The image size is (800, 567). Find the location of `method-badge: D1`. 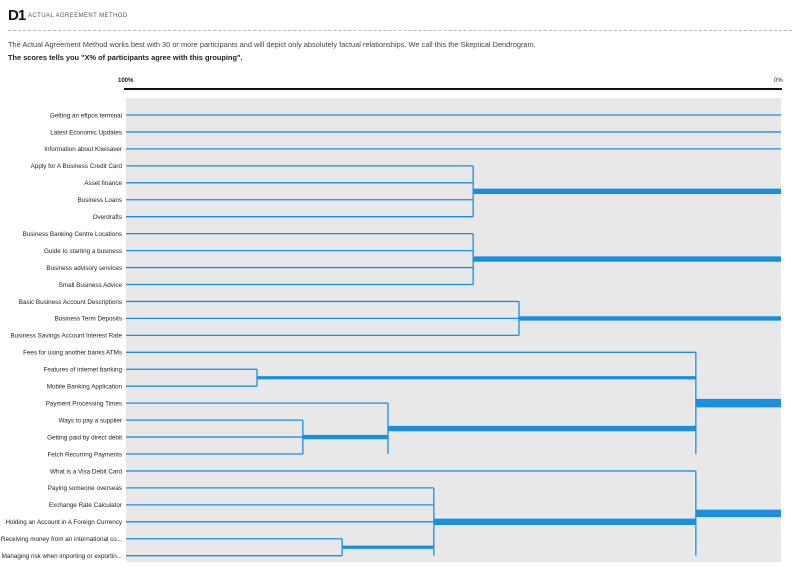

method-badge: D1 is located at coordinates (17, 15).